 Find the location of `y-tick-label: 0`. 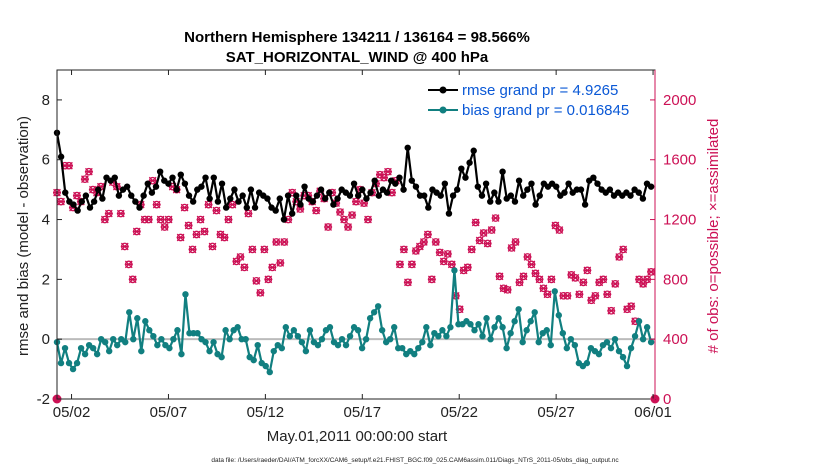

y-tick-label: 0 is located at coordinates (46, 339).